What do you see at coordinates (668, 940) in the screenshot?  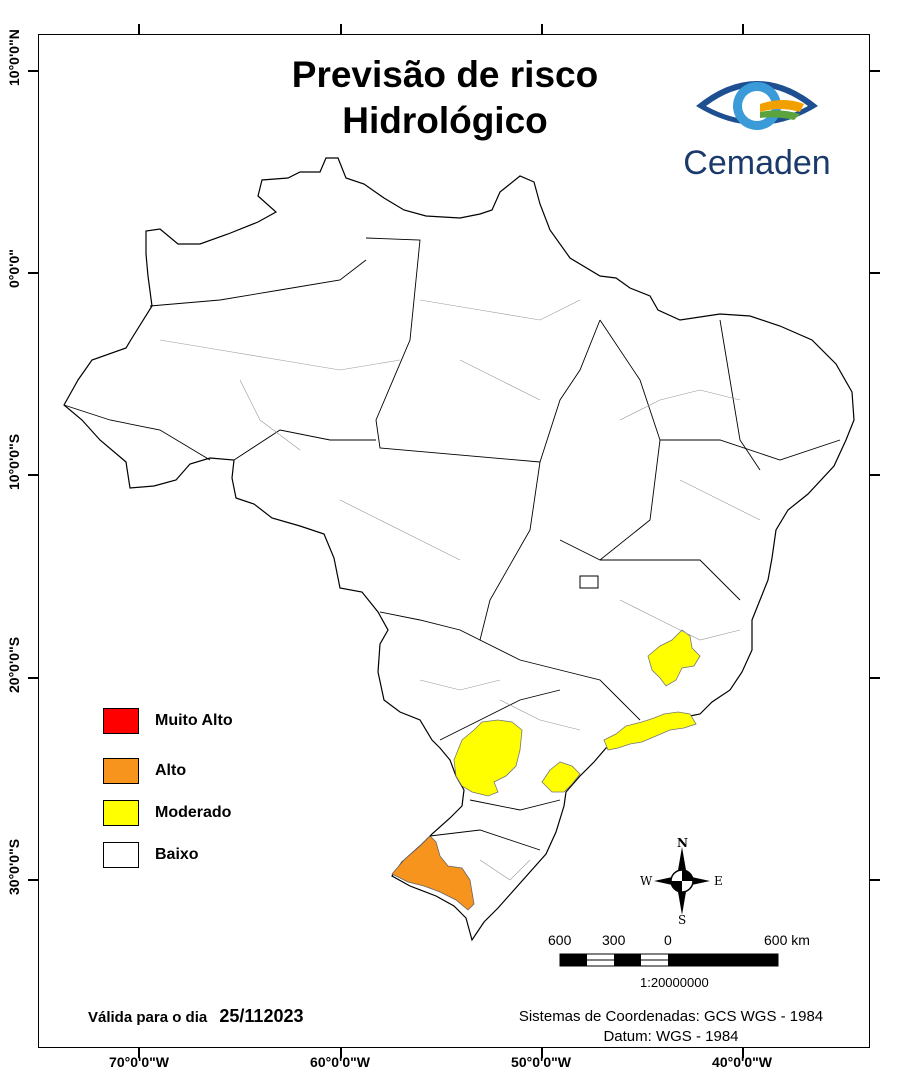 I see `scale-label-0: 0` at bounding box center [668, 940].